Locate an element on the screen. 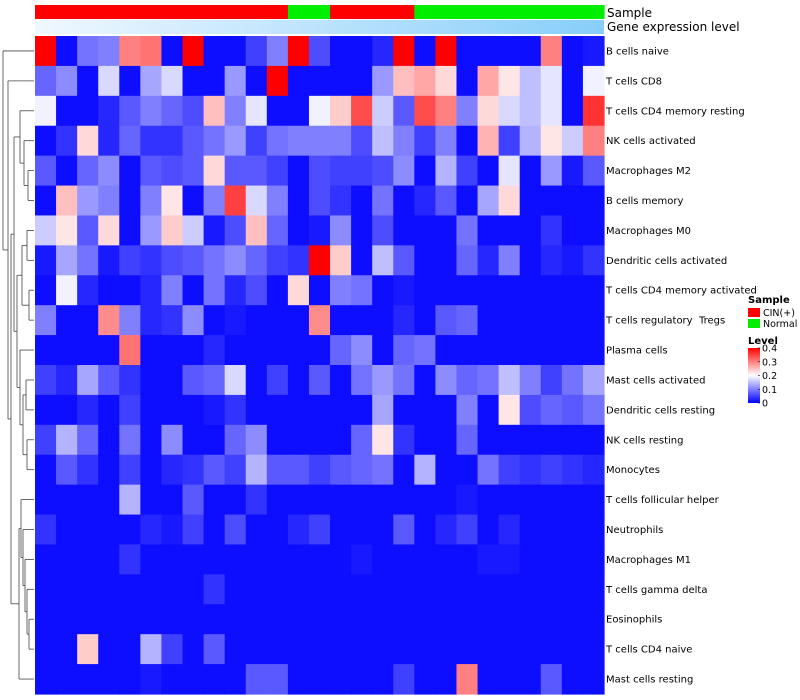 The image size is (800, 700). row-label: Plasma cells is located at coordinates (637, 351).